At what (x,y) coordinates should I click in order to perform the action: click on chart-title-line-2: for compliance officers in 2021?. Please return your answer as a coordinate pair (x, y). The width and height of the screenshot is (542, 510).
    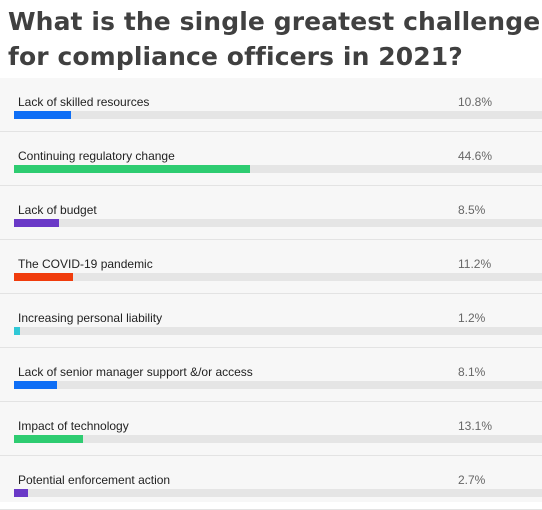
    Looking at the image, I should click on (235, 56).